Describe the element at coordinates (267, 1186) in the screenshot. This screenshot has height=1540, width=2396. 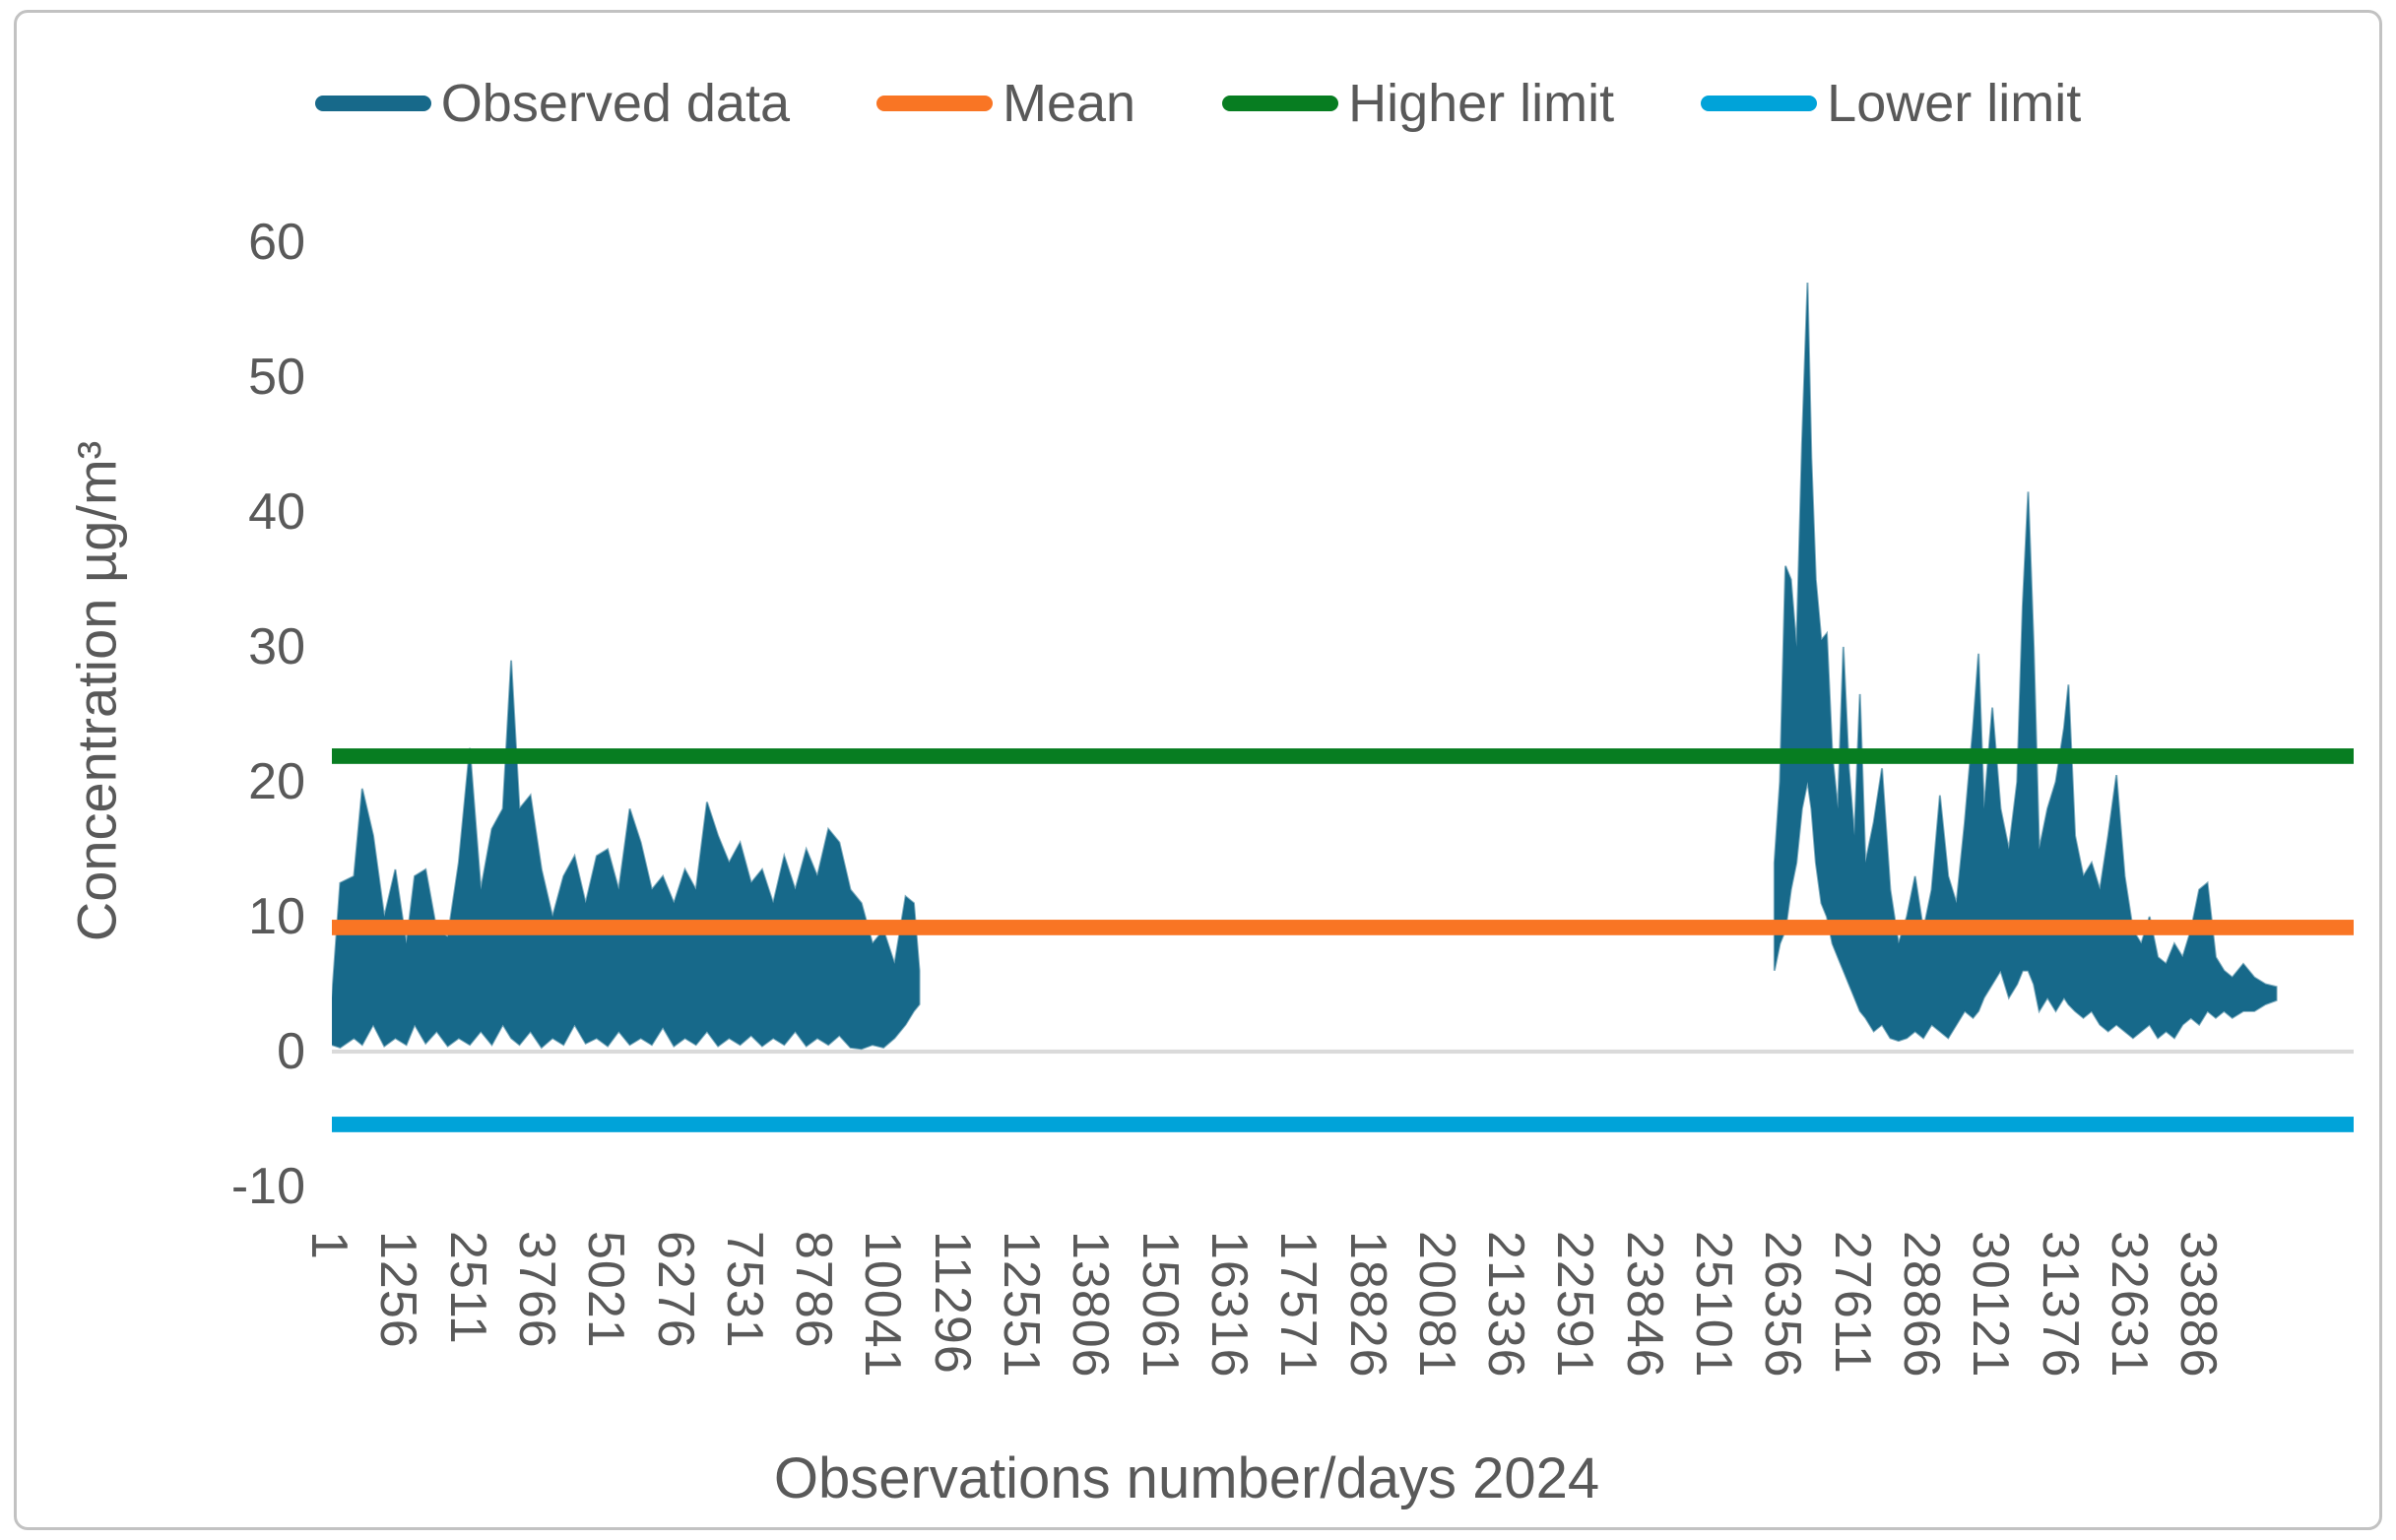
I see `y-tick-label: -10` at that location.